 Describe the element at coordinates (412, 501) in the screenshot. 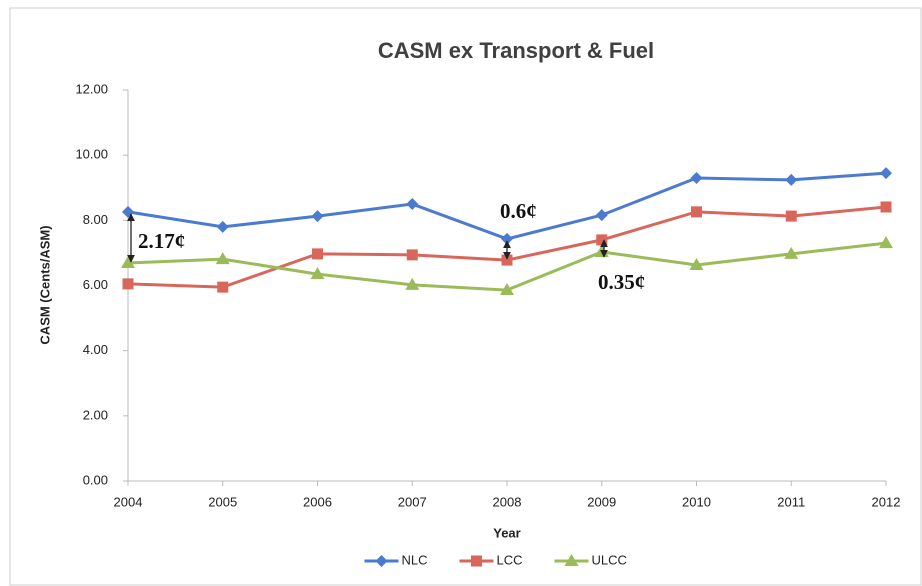

I see `x-tick-label: 2007` at that location.